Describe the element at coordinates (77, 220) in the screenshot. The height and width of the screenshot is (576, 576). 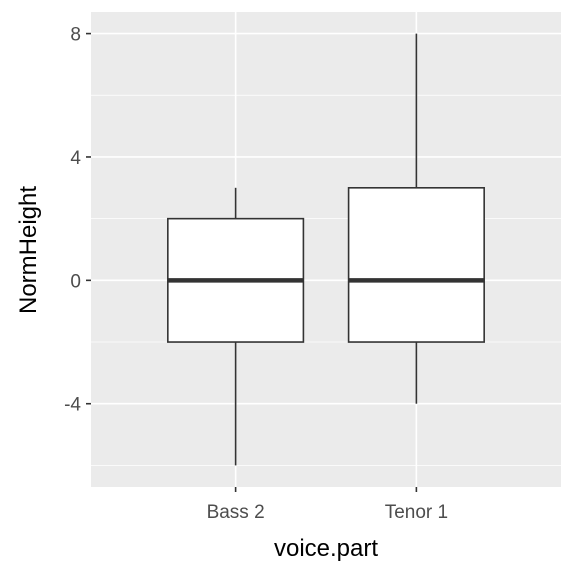
I see `y-axis-ticks: -4 0 4 8` at that location.